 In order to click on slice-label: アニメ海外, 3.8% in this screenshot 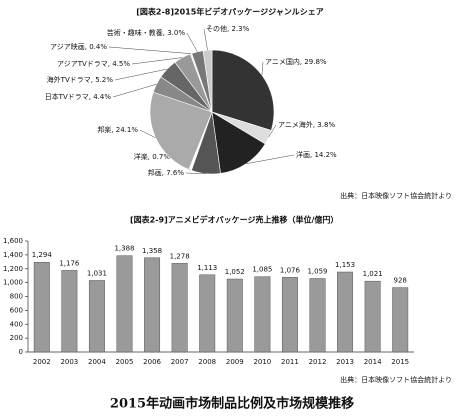, I will do `click(306, 124)`.